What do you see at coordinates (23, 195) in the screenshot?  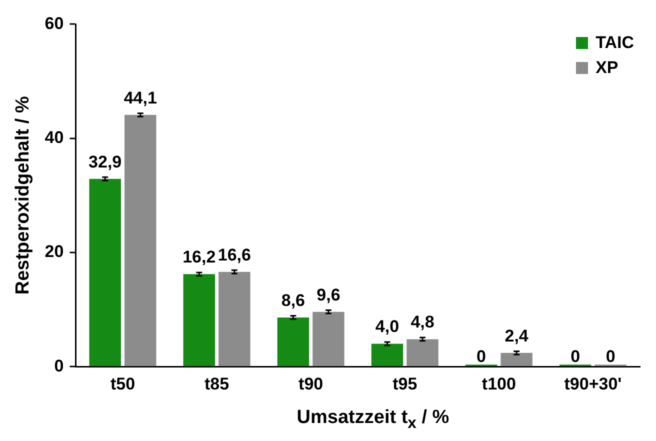 I see `y-axis-title: Restperoxidgehalt / %` at bounding box center [23, 195].